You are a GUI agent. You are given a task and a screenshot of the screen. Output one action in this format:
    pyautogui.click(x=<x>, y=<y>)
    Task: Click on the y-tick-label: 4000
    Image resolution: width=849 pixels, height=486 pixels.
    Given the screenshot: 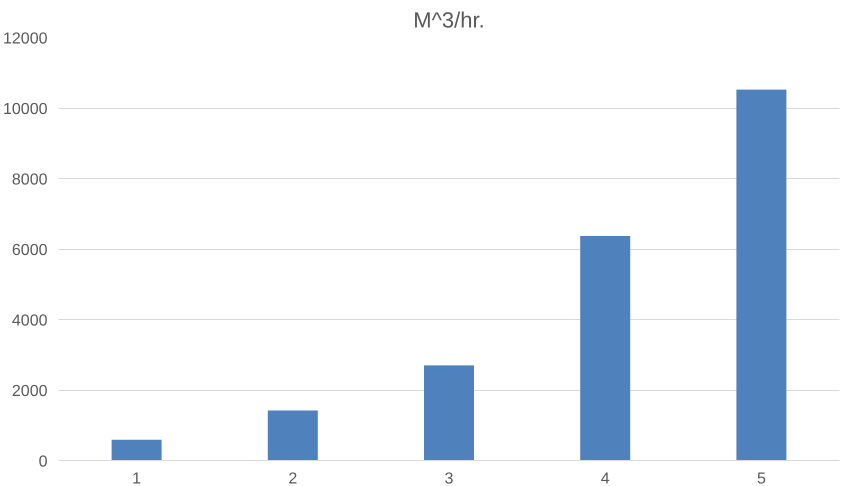 What is the action you would take?
    pyautogui.click(x=30, y=321)
    